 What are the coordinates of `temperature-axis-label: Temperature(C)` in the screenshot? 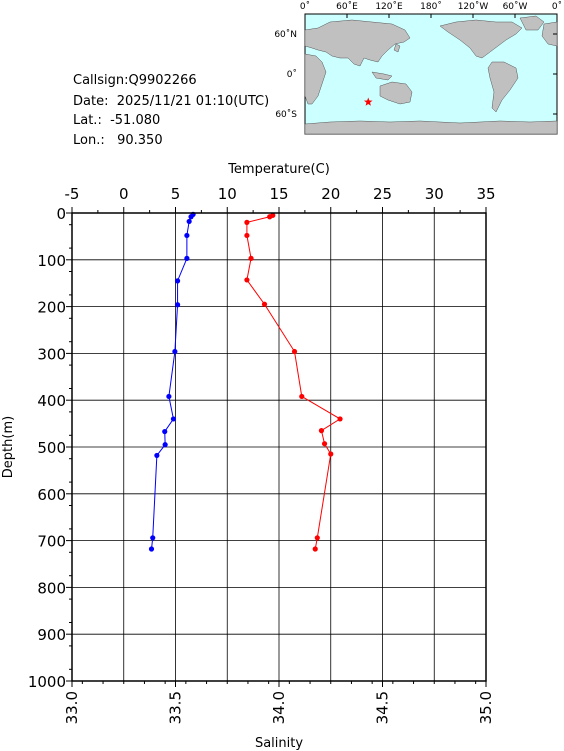 It's located at (278, 169).